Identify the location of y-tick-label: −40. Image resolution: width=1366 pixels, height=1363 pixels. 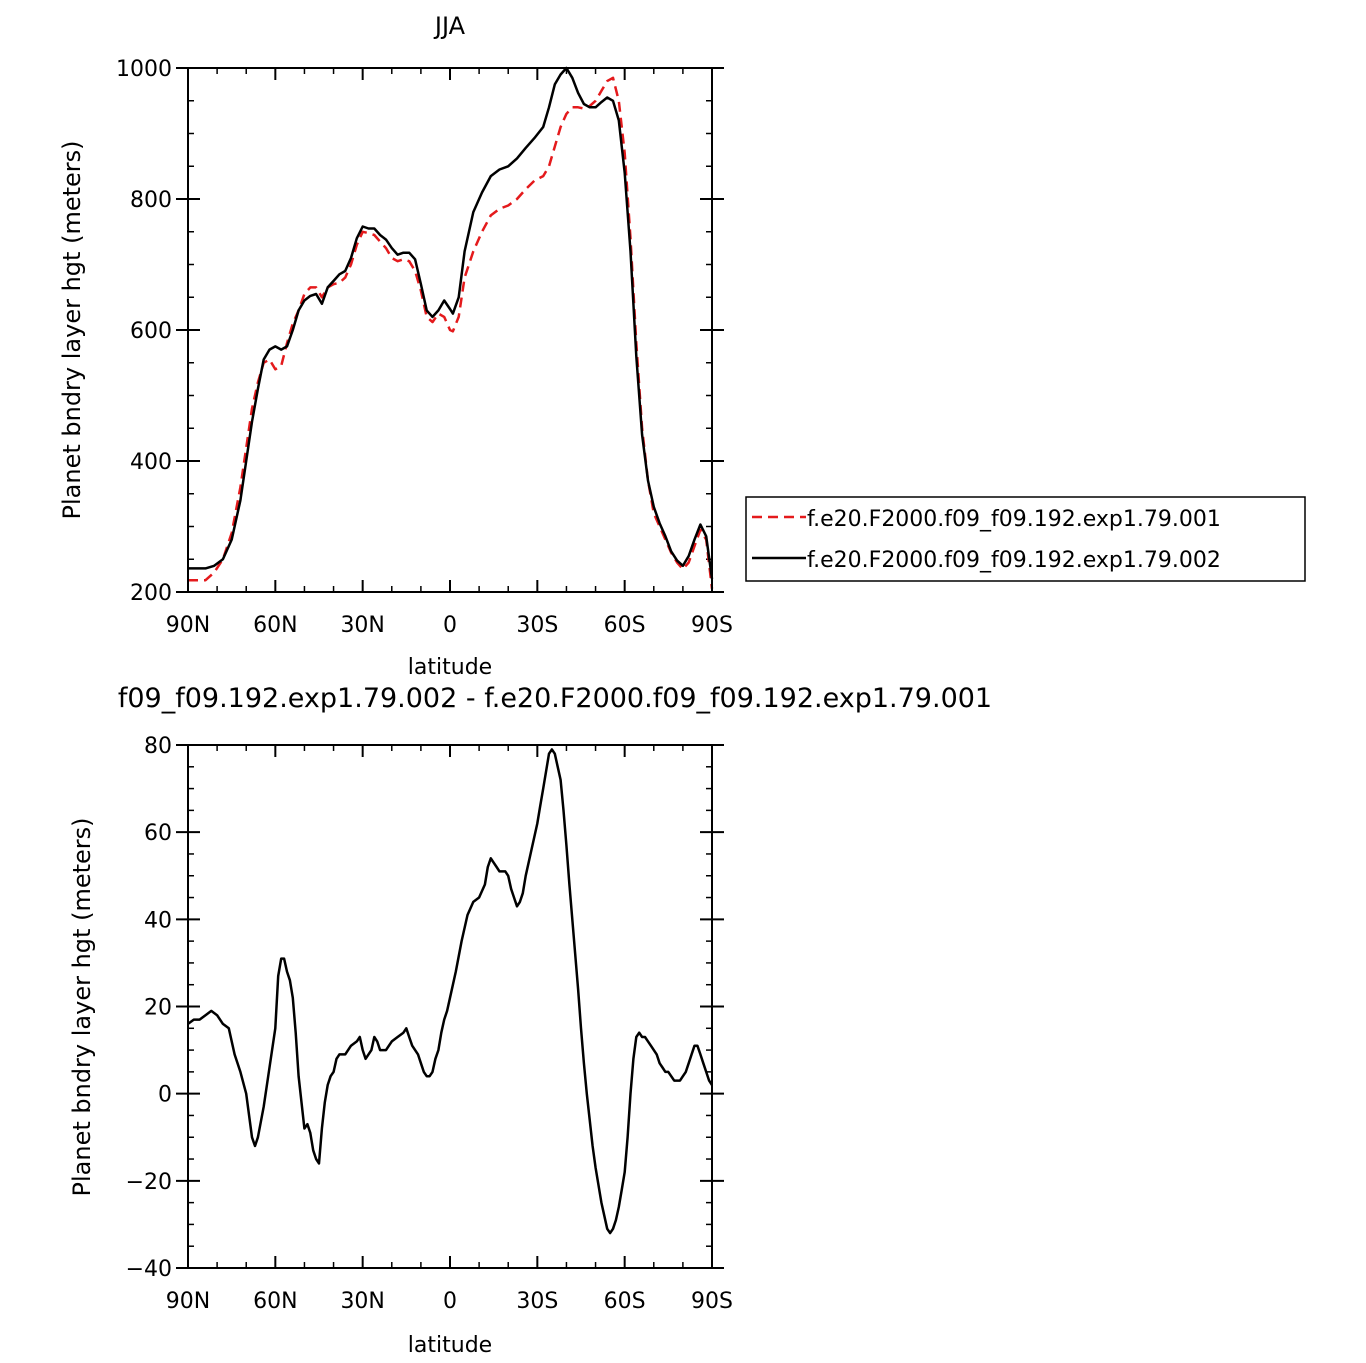
(149, 1269).